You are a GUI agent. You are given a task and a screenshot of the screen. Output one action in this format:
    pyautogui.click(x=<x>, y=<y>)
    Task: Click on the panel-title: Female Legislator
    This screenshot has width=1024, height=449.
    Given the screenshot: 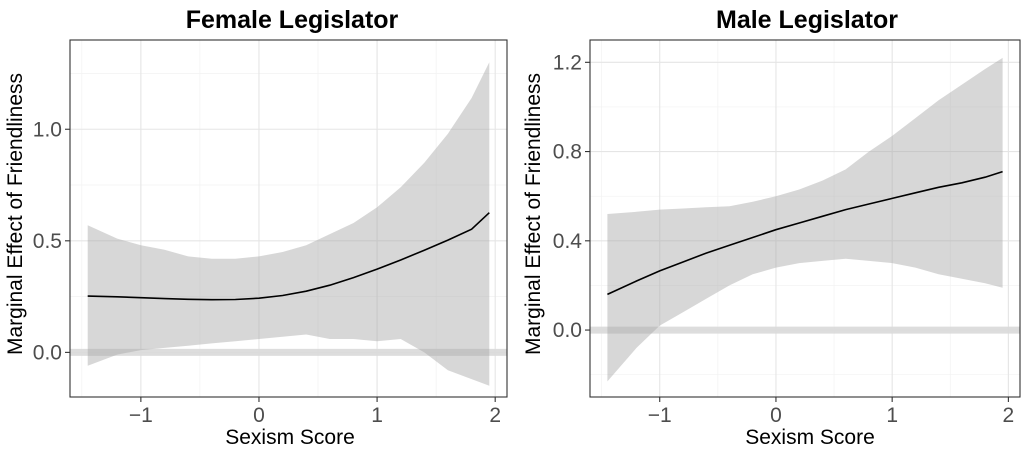 What is the action you would take?
    pyautogui.click(x=292, y=20)
    